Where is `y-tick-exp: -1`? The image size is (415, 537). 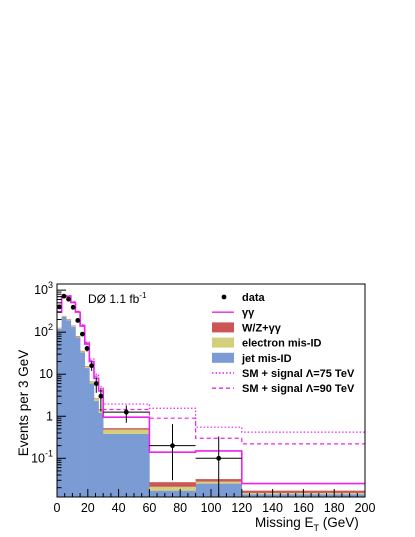 y-tick-exp: -1 is located at coordinates (49, 453).